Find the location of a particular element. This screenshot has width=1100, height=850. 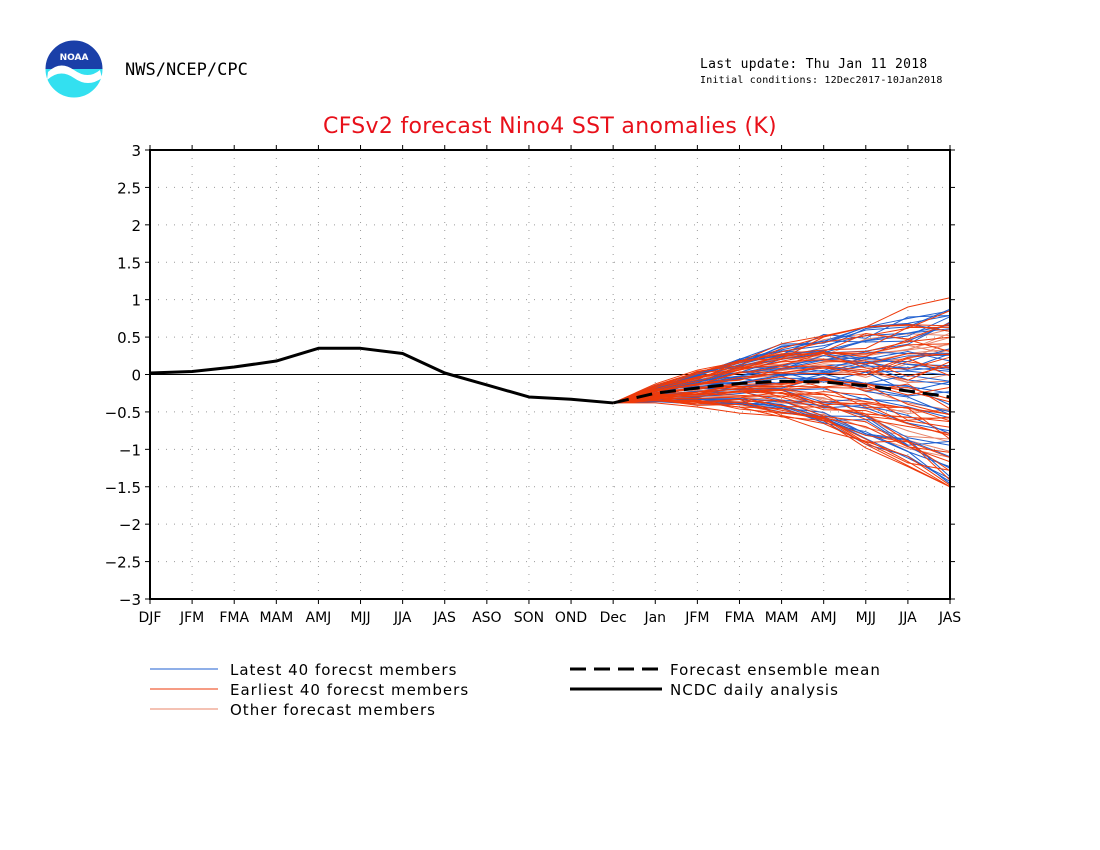

initial-conditions: Initial conditions: 12Dec2017-10Jan2018 is located at coordinates (821, 80).